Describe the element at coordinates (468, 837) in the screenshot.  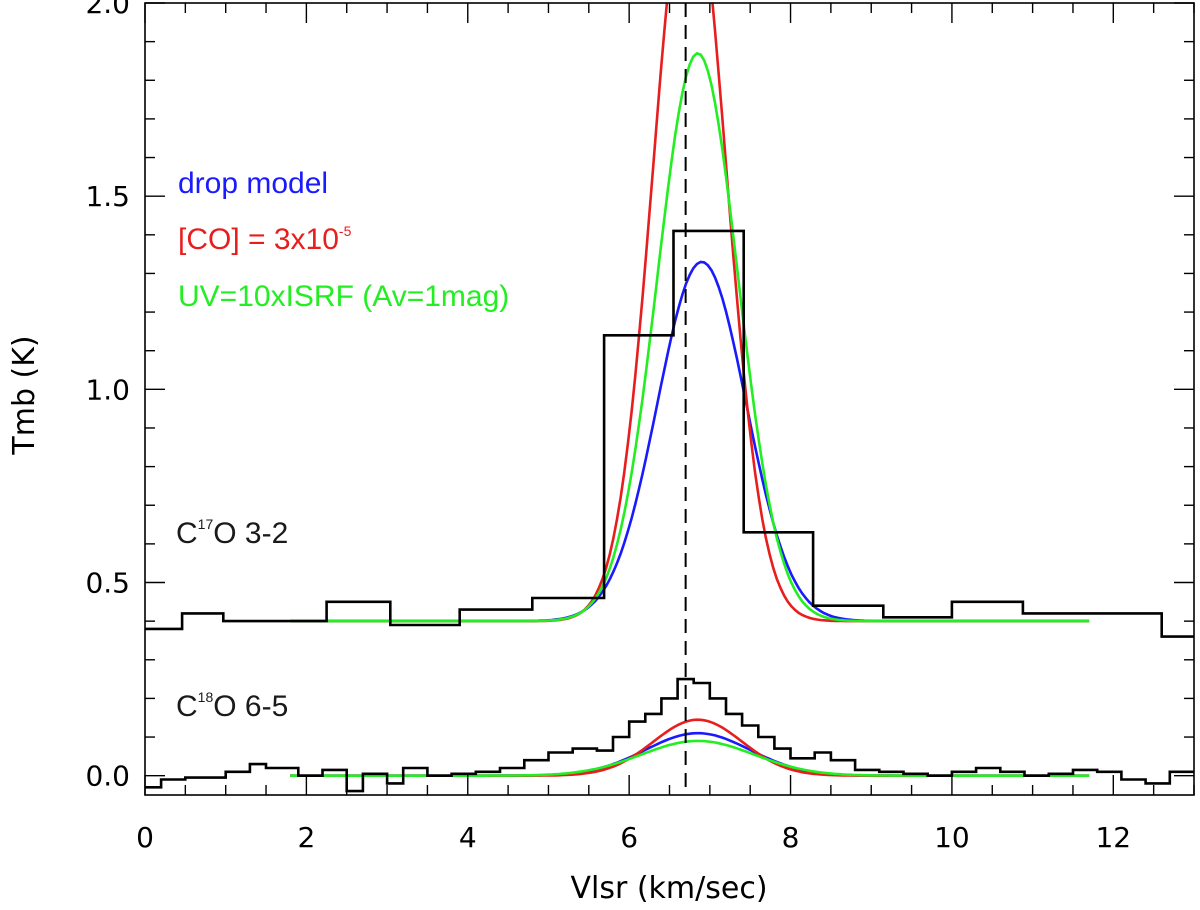
I see `x-tick-label: 4` at that location.